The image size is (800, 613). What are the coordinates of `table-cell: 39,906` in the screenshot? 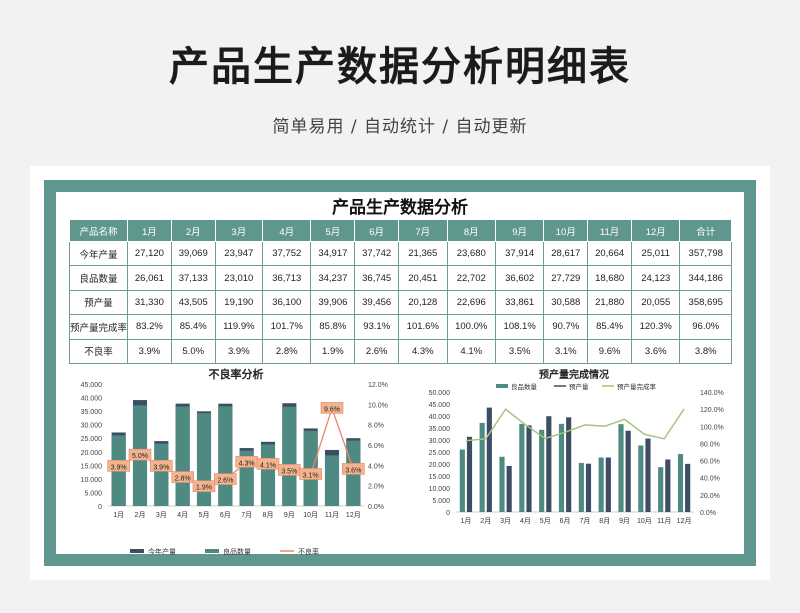 It's located at (333, 302).